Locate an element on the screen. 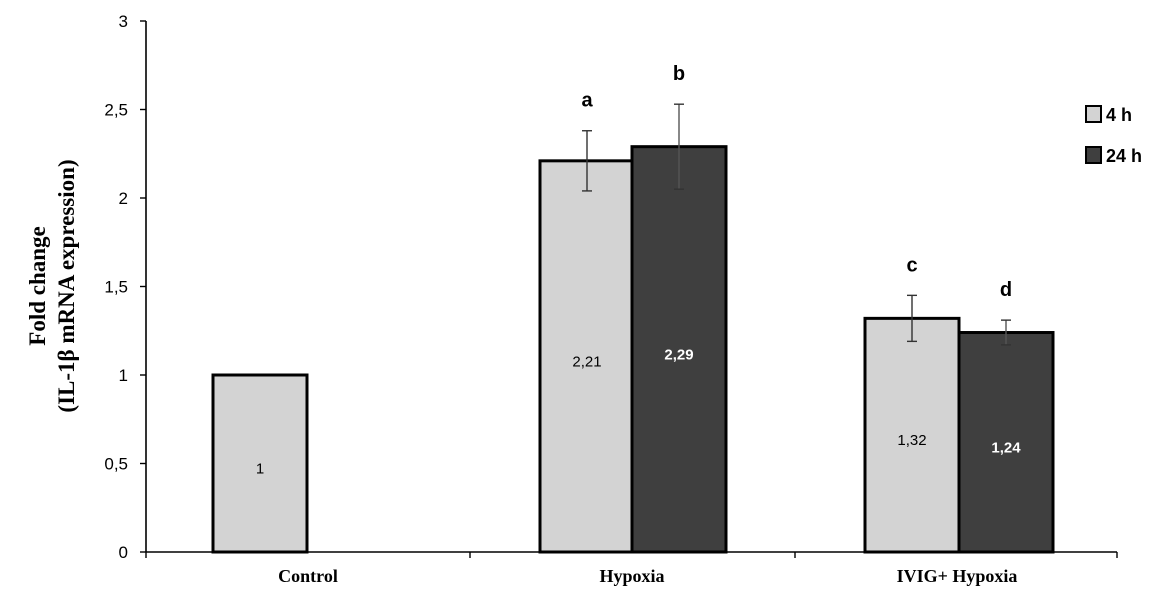 Image resolution: width=1169 pixels, height=600 pixels. bar-value-label: 2,29 is located at coordinates (678, 354).